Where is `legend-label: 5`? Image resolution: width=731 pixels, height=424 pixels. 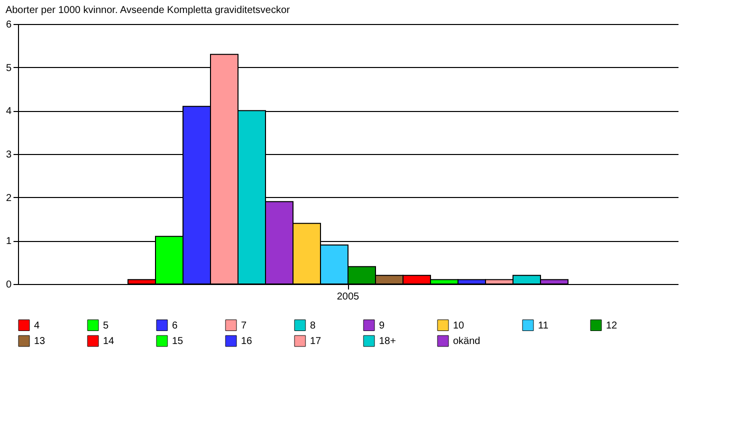 legend-label: 5 is located at coordinates (106, 326).